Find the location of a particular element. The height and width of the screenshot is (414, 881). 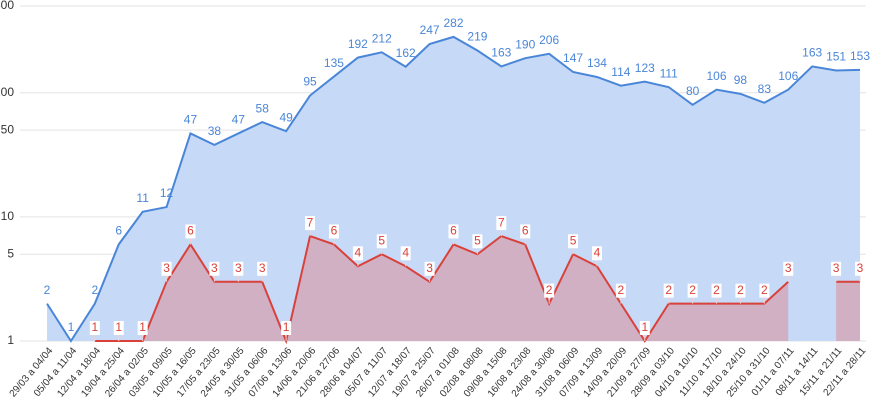

data-label: 192 is located at coordinates (358, 44).